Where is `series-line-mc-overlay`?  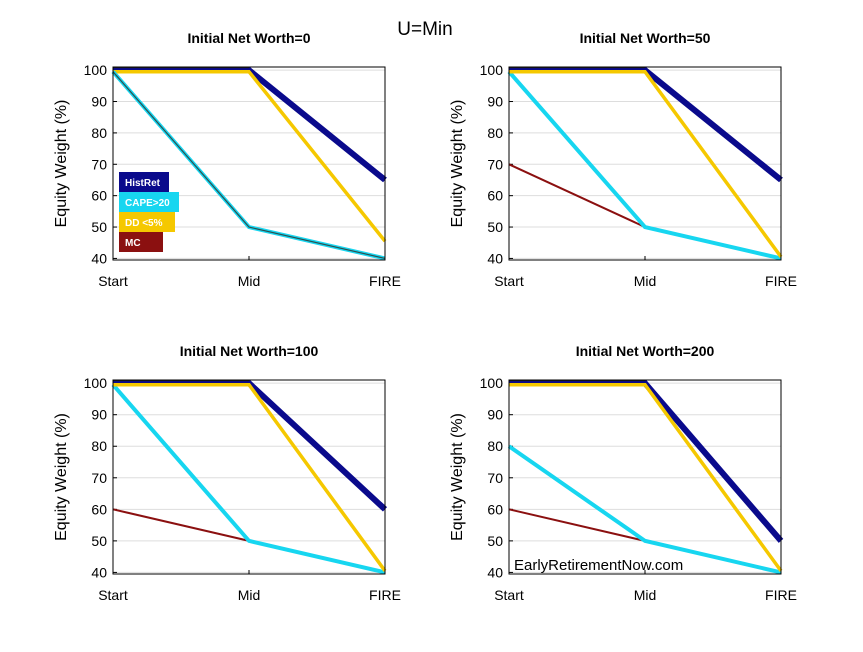 series-line-mc-overlay is located at coordinates (249, 165).